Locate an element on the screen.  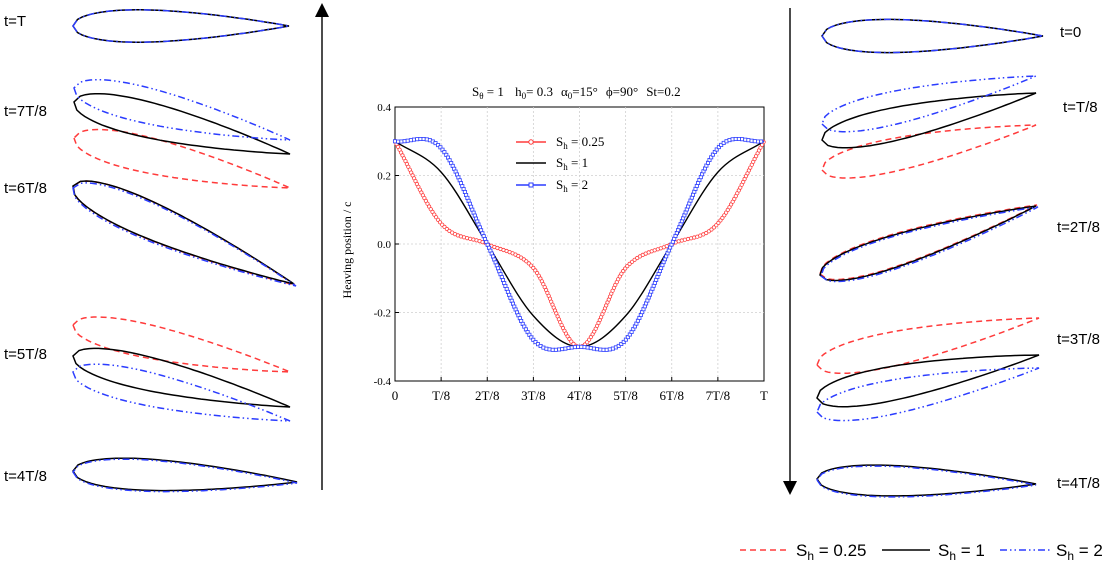
foil-right-T8-black is located at coordinates (929, 120).